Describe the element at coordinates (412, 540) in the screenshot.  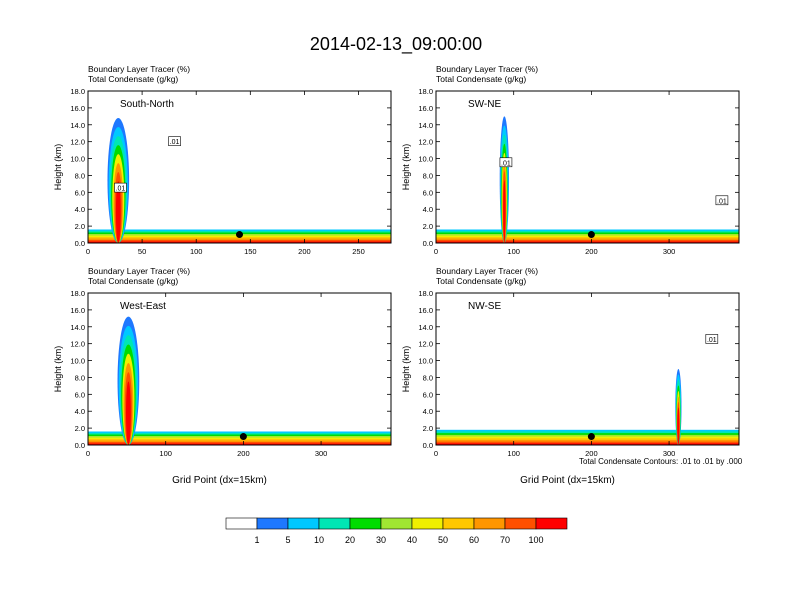
I see `colorbar-label: 40` at that location.